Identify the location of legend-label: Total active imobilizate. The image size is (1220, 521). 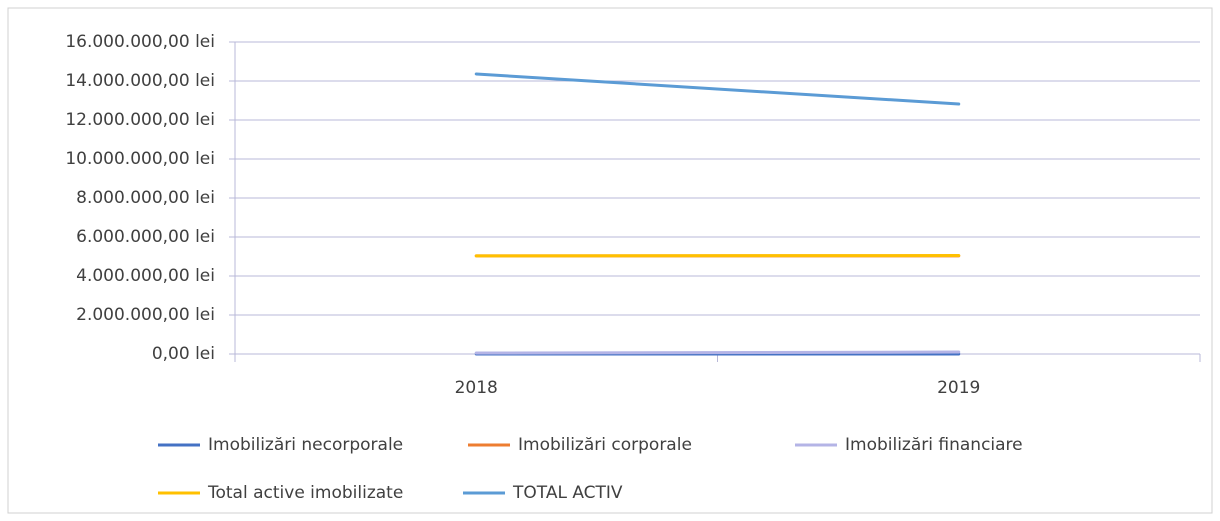
(305, 493).